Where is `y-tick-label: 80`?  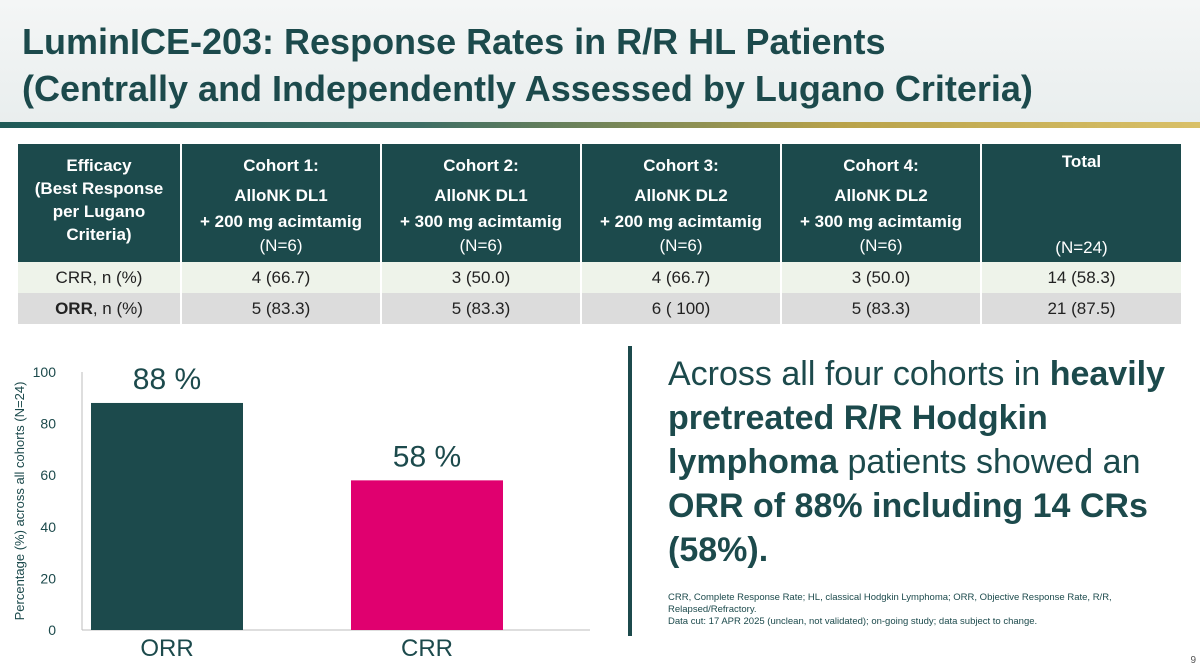
y-tick-label: 80 is located at coordinates (48, 424).